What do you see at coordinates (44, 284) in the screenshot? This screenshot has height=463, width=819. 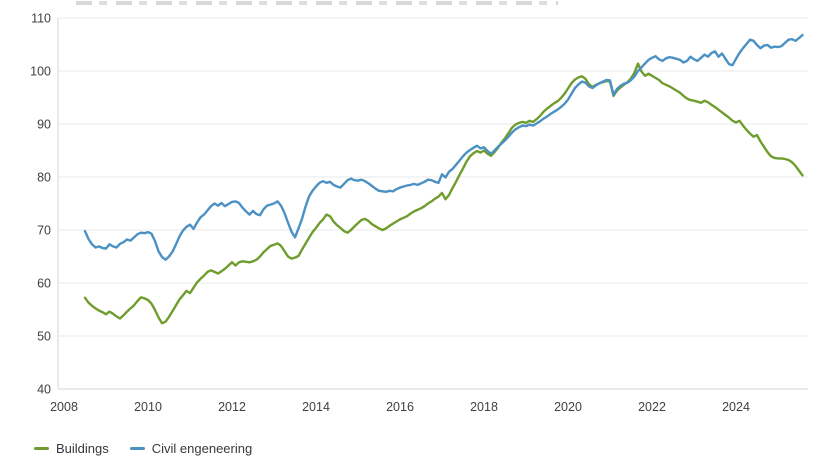 I see `y-tick-label: 60` at bounding box center [44, 284].